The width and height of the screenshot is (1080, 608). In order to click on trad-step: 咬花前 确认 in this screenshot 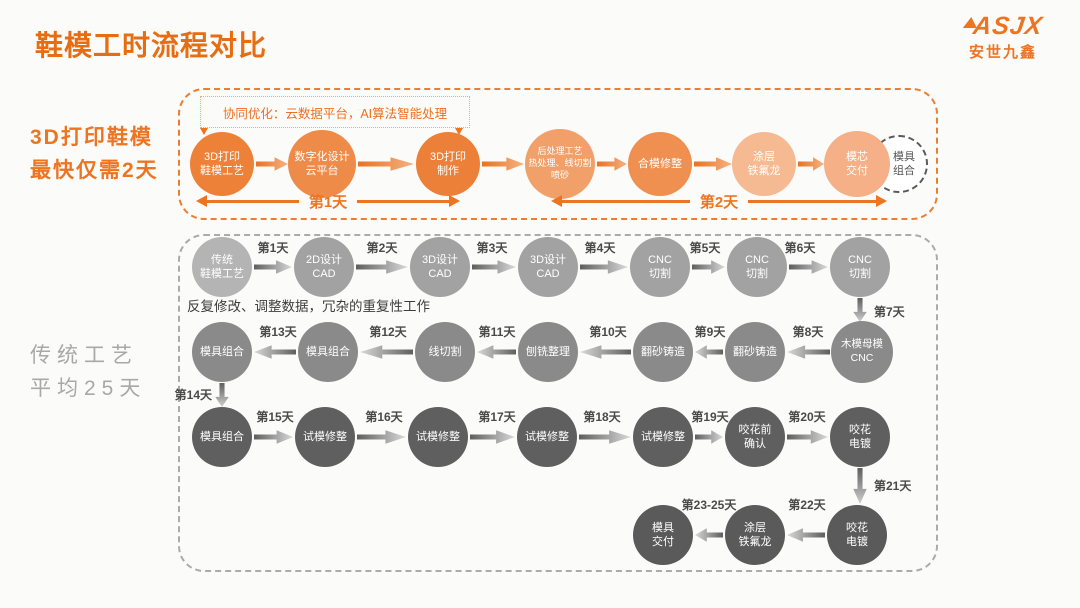, I will do `click(755, 437)`.